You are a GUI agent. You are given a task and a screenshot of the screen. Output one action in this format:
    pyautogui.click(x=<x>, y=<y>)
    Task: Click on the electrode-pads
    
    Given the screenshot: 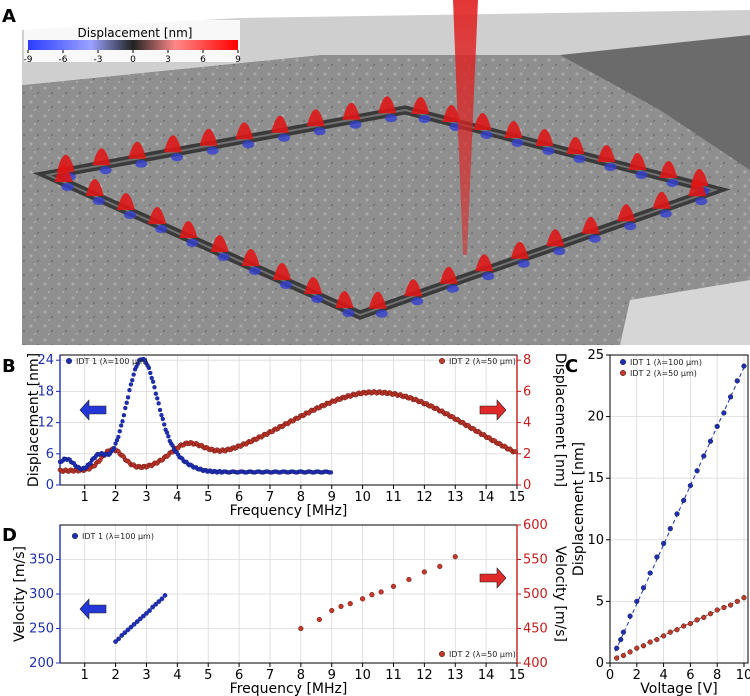 What is the action you would take?
    pyautogui.click(x=685, y=312)
    